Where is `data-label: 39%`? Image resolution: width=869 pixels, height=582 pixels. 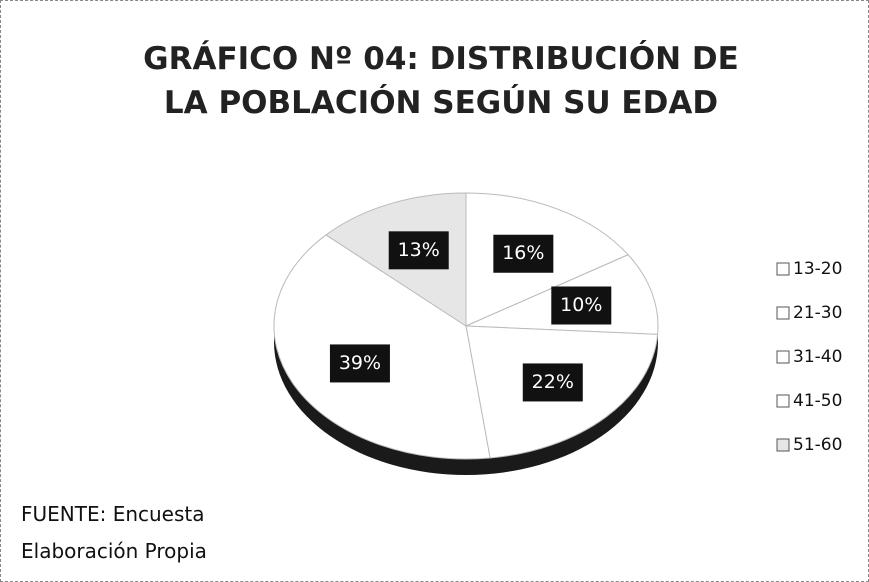 data-label: 39% is located at coordinates (360, 363).